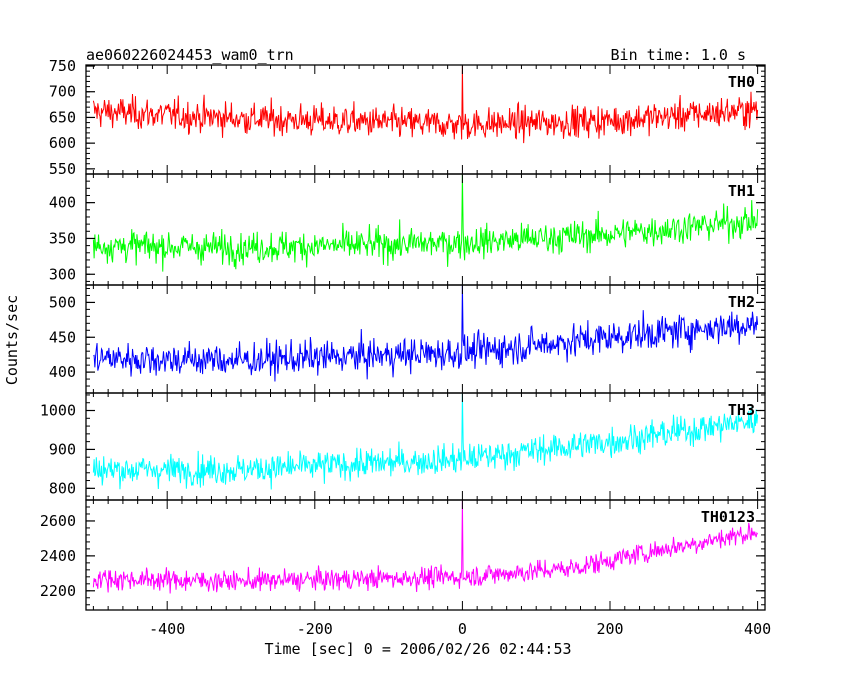 This screenshot has height=680, width=850. Describe the element at coordinates (741, 191) in the screenshot. I see `panel-label-th1: TH1` at that location.